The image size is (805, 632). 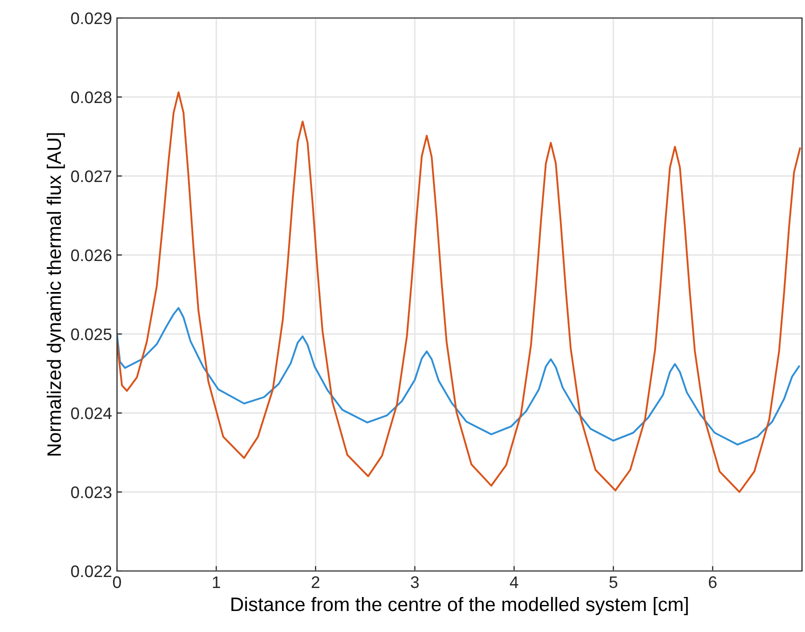 What do you see at coordinates (55, 294) in the screenshot?
I see `y-axis-title: Normalized dynamic thermal flux [AU]` at bounding box center [55, 294].